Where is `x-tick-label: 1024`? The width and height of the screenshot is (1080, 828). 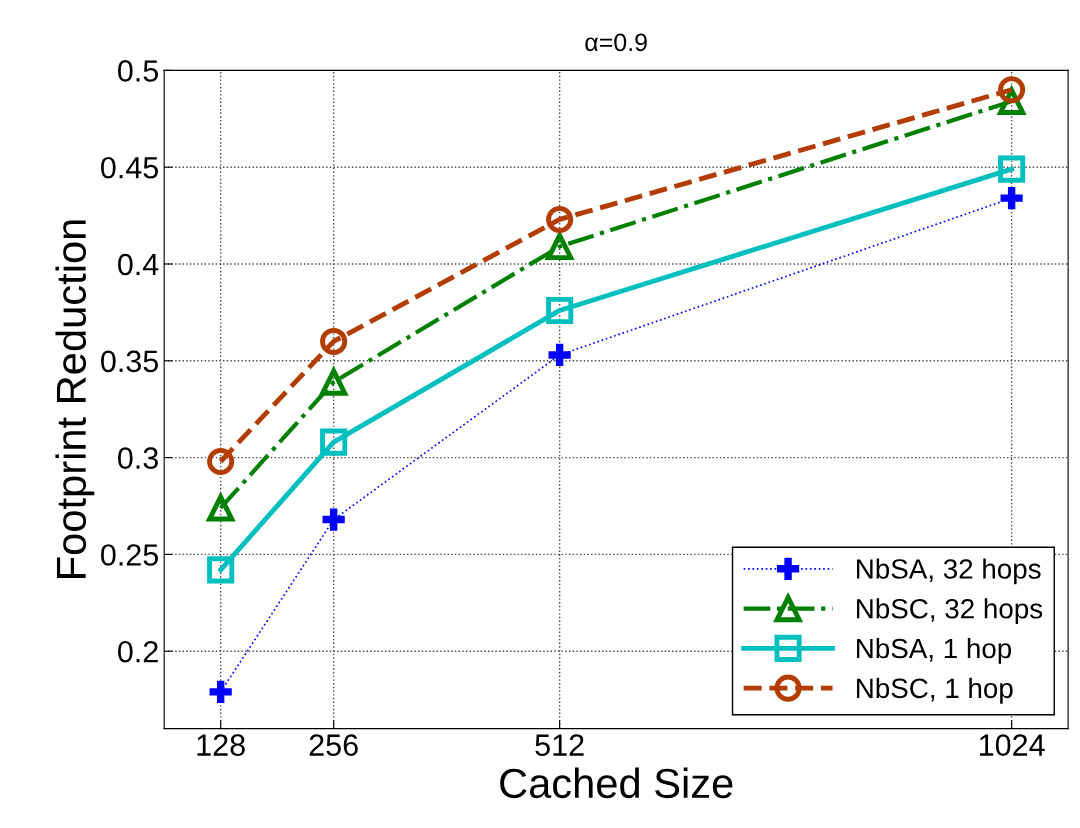
x-tick-label: 1024 is located at coordinates (1012, 745).